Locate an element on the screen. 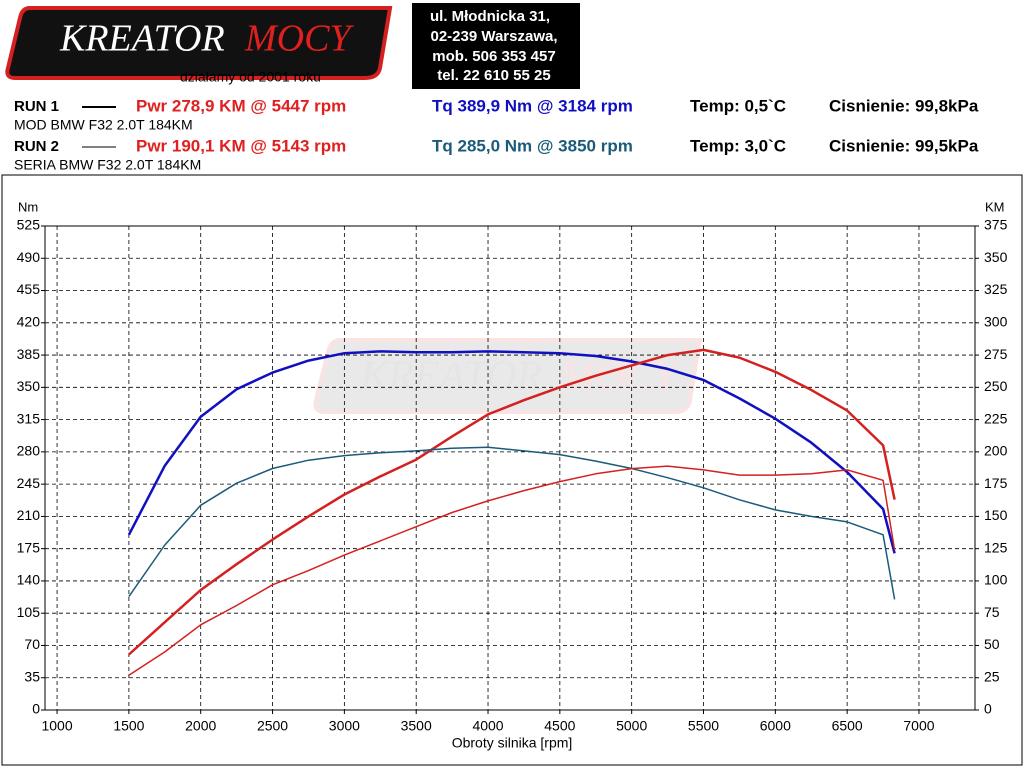 This screenshot has height=773, width=1024. run-torque: Tq 389,9 Nm @ 3184 rpm is located at coordinates (532, 105).